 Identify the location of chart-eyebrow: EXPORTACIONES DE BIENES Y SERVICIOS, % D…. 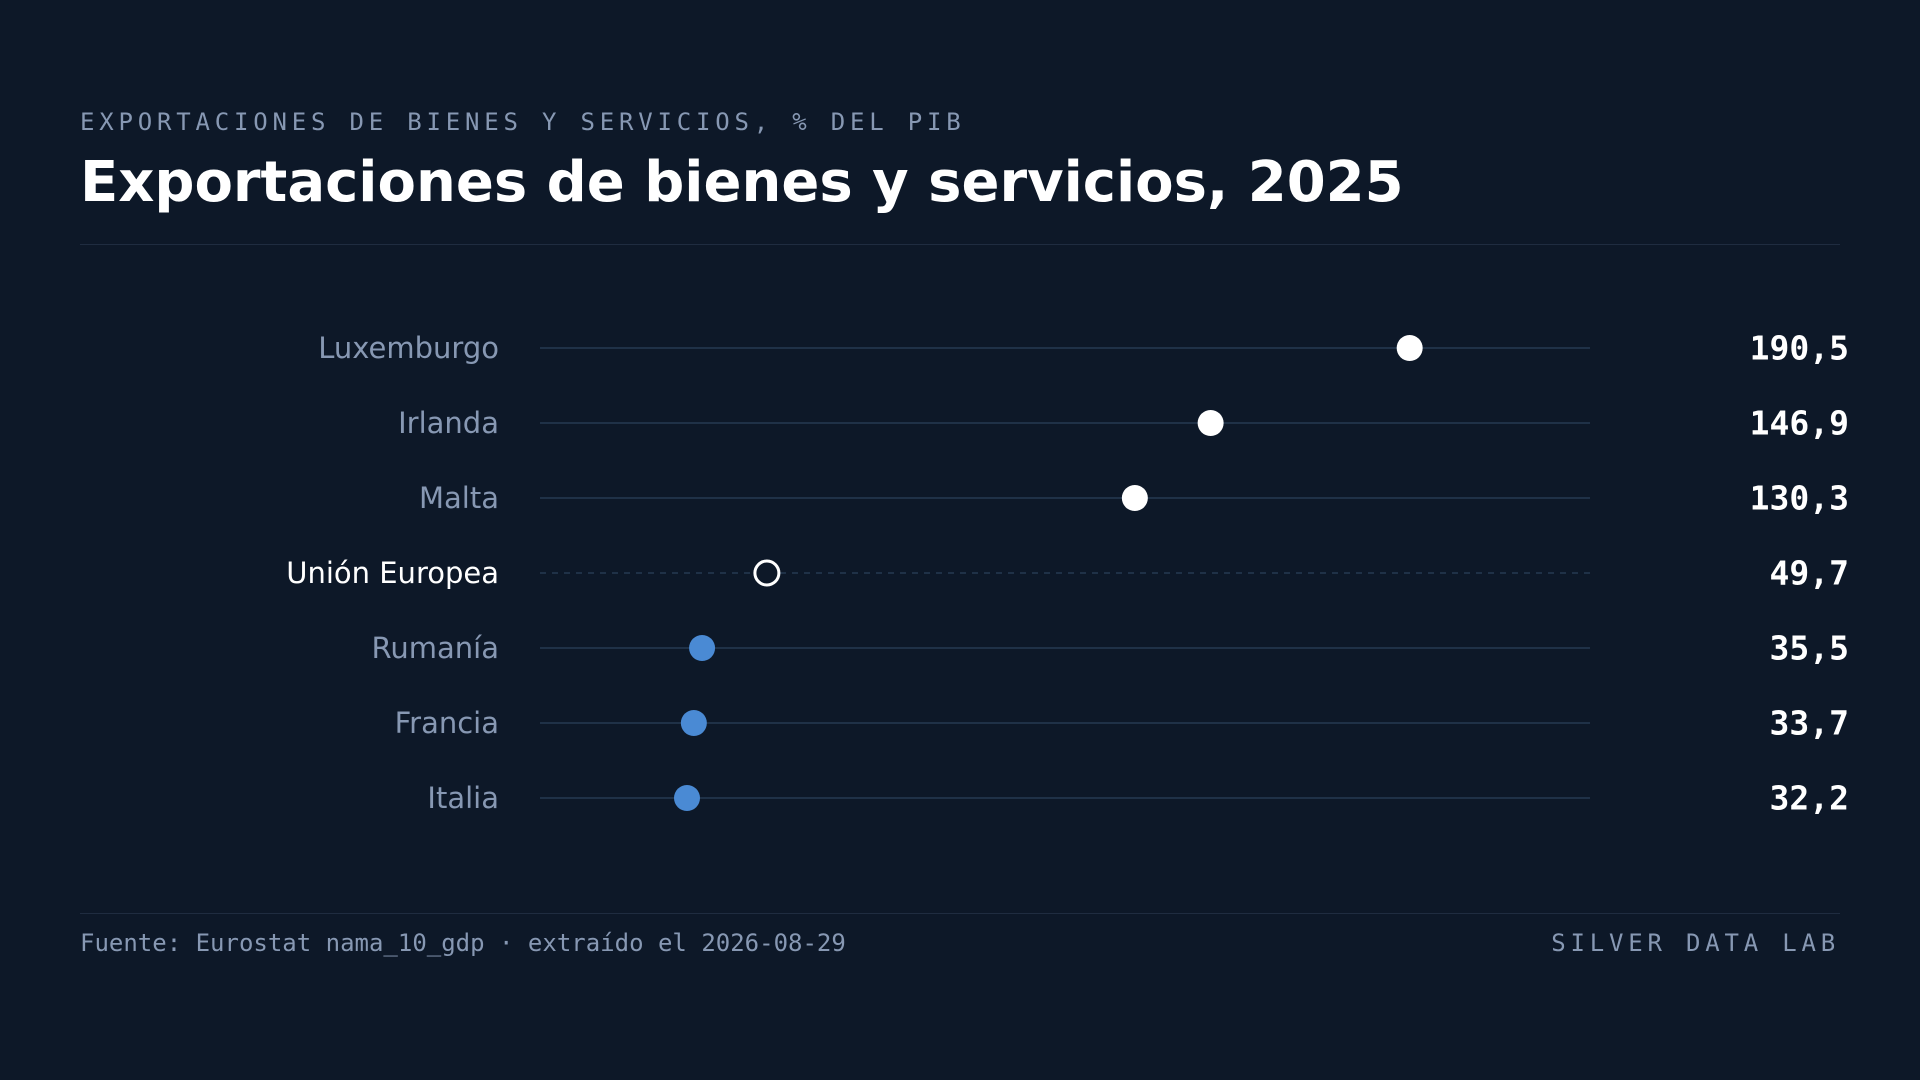
(523, 122).